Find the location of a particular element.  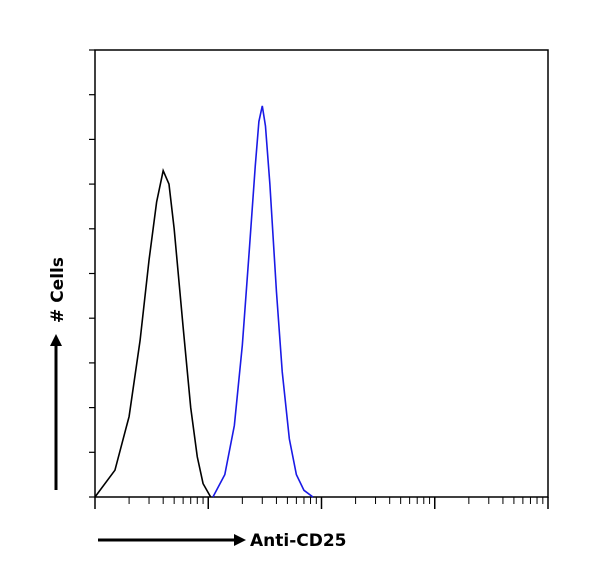

y-axis-label: # Cells is located at coordinates (58, 290).